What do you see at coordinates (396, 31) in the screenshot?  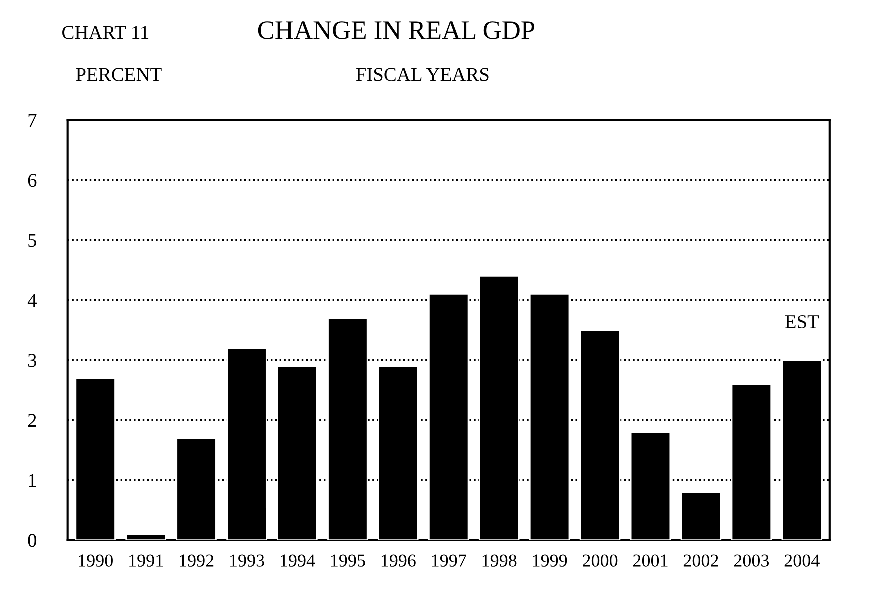 I see `chart-title: CHANGE IN REAL GDP` at bounding box center [396, 31].